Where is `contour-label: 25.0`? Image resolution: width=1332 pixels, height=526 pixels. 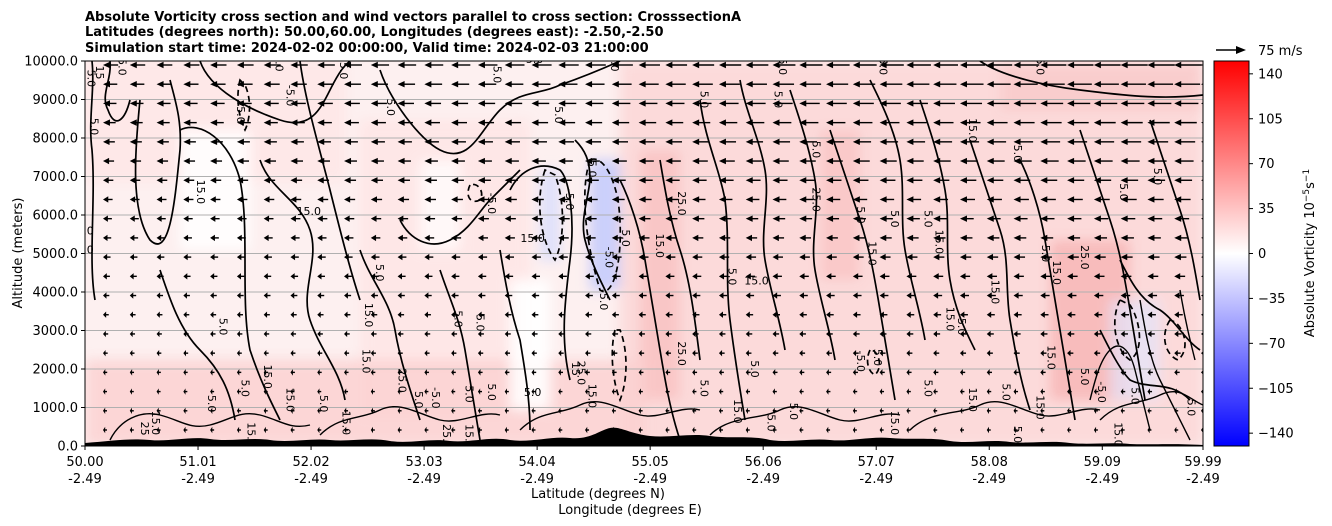
contour-label: 25.0 is located at coordinates (681, 353).